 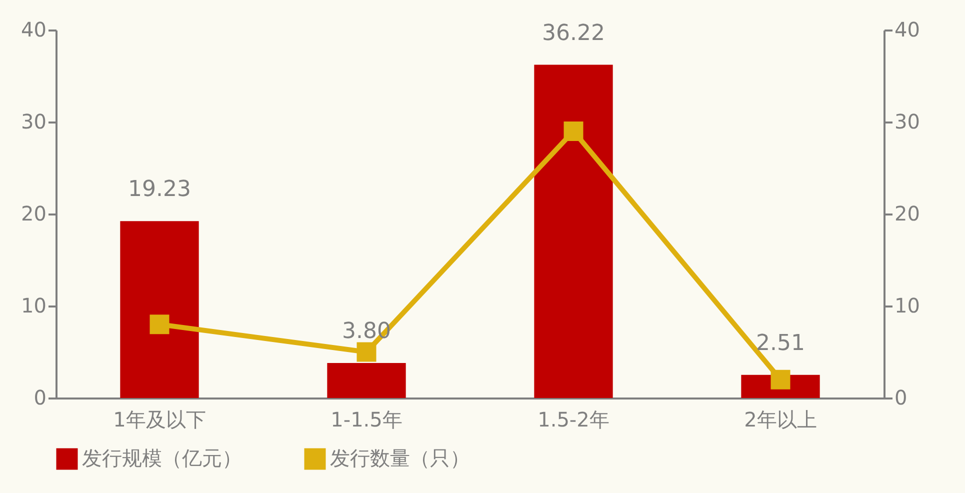 I want to click on data-label: 2.51, so click(x=780, y=343).